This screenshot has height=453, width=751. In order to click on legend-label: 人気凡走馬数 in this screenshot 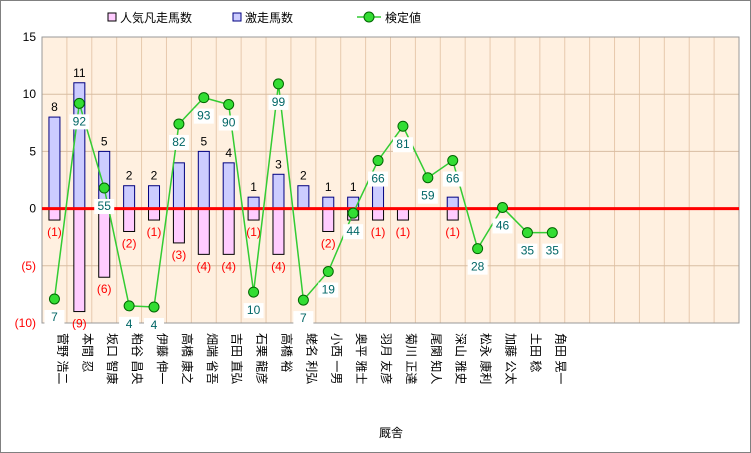, I will do `click(156, 17)`.